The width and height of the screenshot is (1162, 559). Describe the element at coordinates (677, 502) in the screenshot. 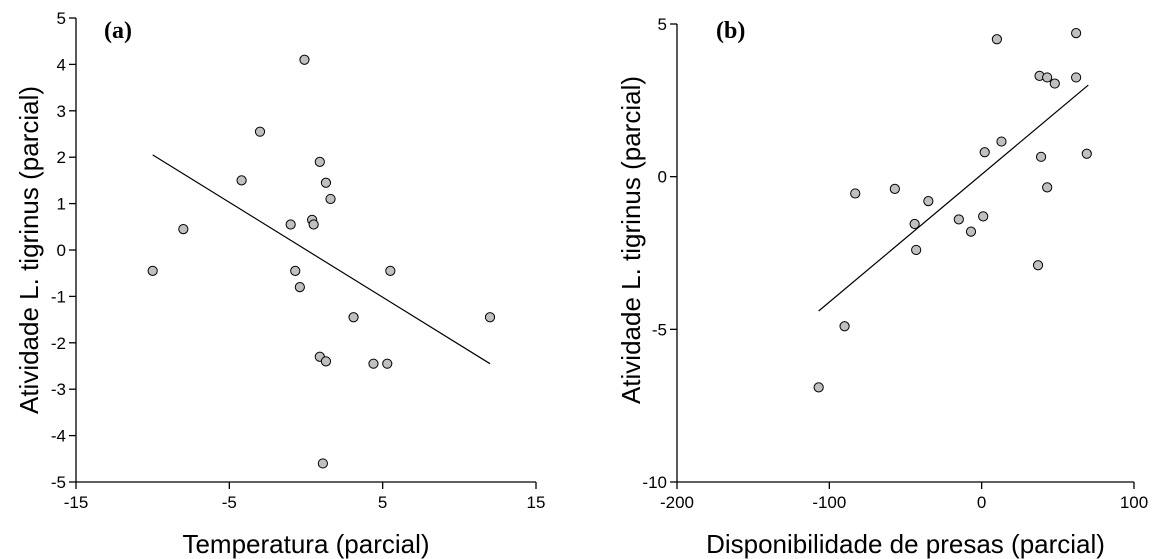

I see `x-tick-label: -200` at that location.